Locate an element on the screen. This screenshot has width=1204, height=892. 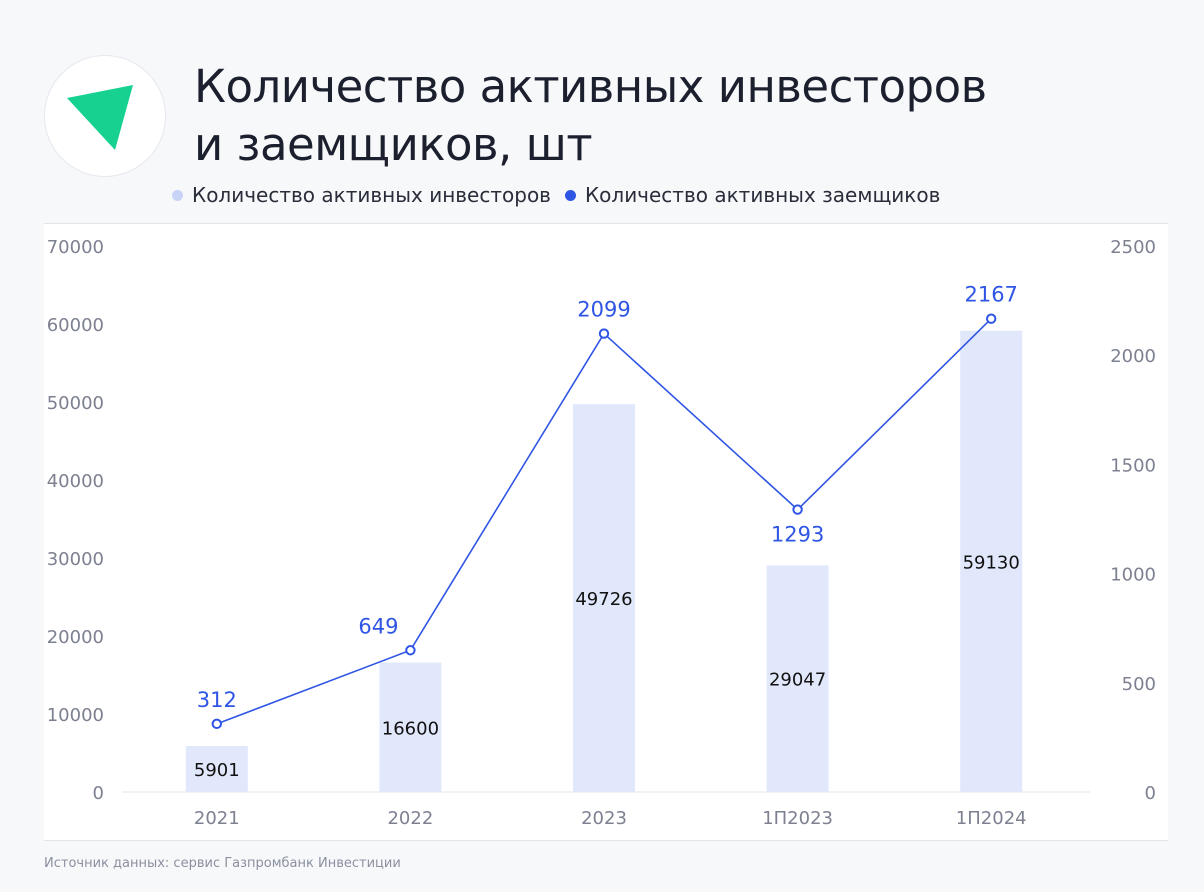
y-right-tick-label: 1500 is located at coordinates (1133, 465).